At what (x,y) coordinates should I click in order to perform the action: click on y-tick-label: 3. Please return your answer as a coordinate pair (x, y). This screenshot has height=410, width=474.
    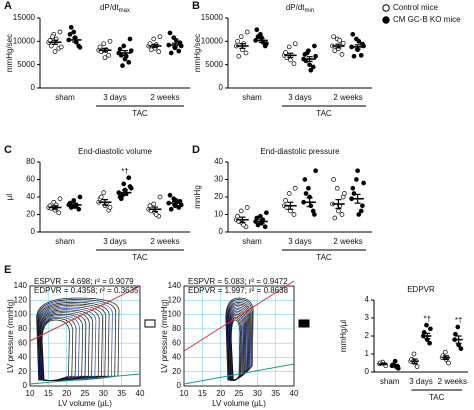
    Looking at the image, I should click on (367, 317).